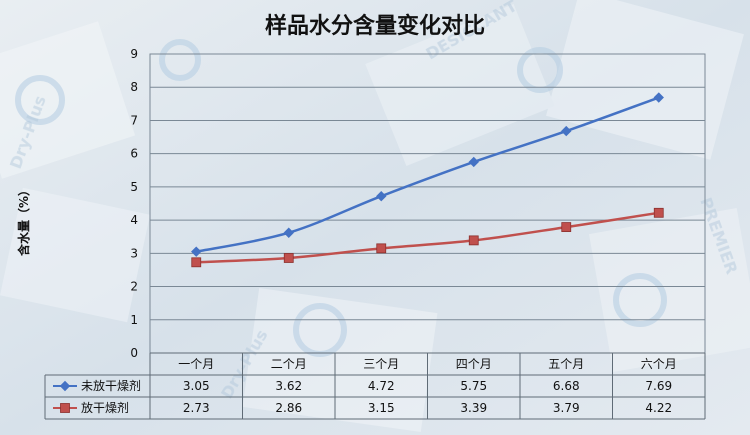 This screenshot has height=435, width=750. What do you see at coordinates (381, 364) in the screenshot?
I see `x-category-label: 三个月` at bounding box center [381, 364].